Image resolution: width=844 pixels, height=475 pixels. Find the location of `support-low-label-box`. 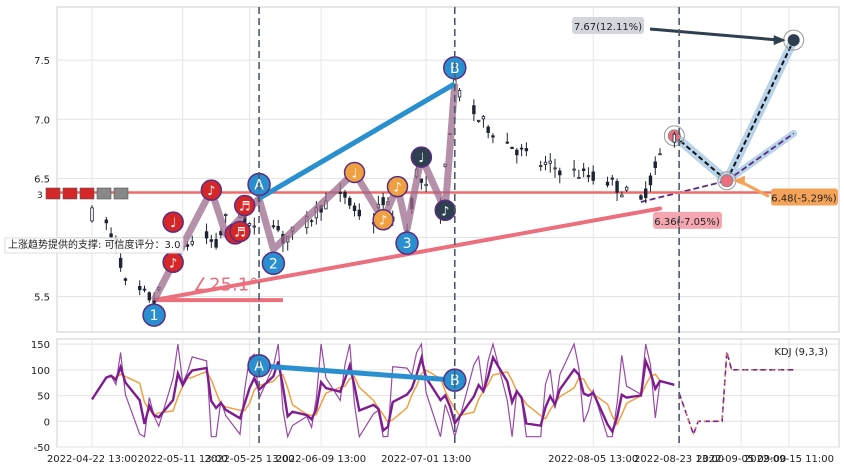

support-low-label-box is located at coordinates (688, 220).